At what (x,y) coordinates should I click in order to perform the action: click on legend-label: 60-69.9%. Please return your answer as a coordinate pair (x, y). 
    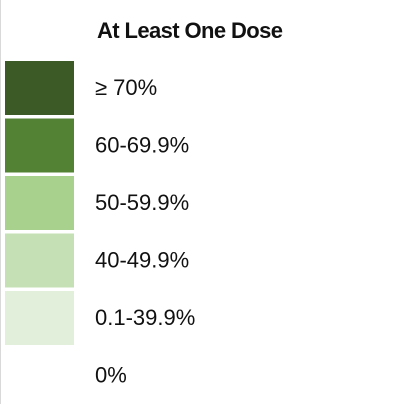
    Looking at the image, I should click on (142, 144).